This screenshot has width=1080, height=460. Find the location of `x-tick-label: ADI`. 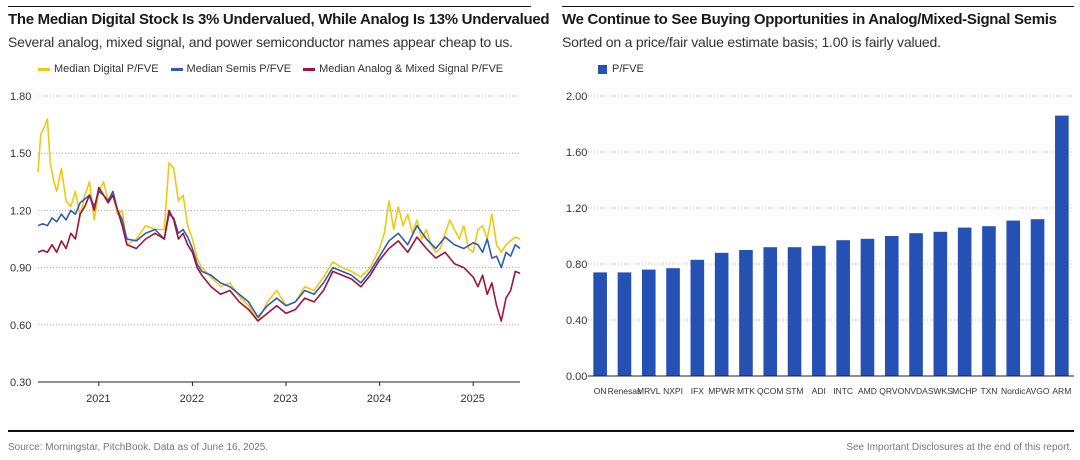

x-tick-label: ADI is located at coordinates (819, 391).